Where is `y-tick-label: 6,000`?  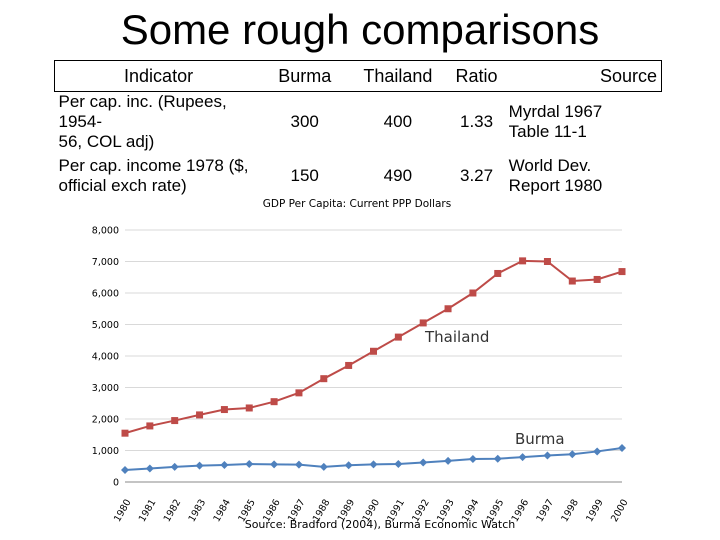 y-tick-label: 6,000 is located at coordinates (105, 294).